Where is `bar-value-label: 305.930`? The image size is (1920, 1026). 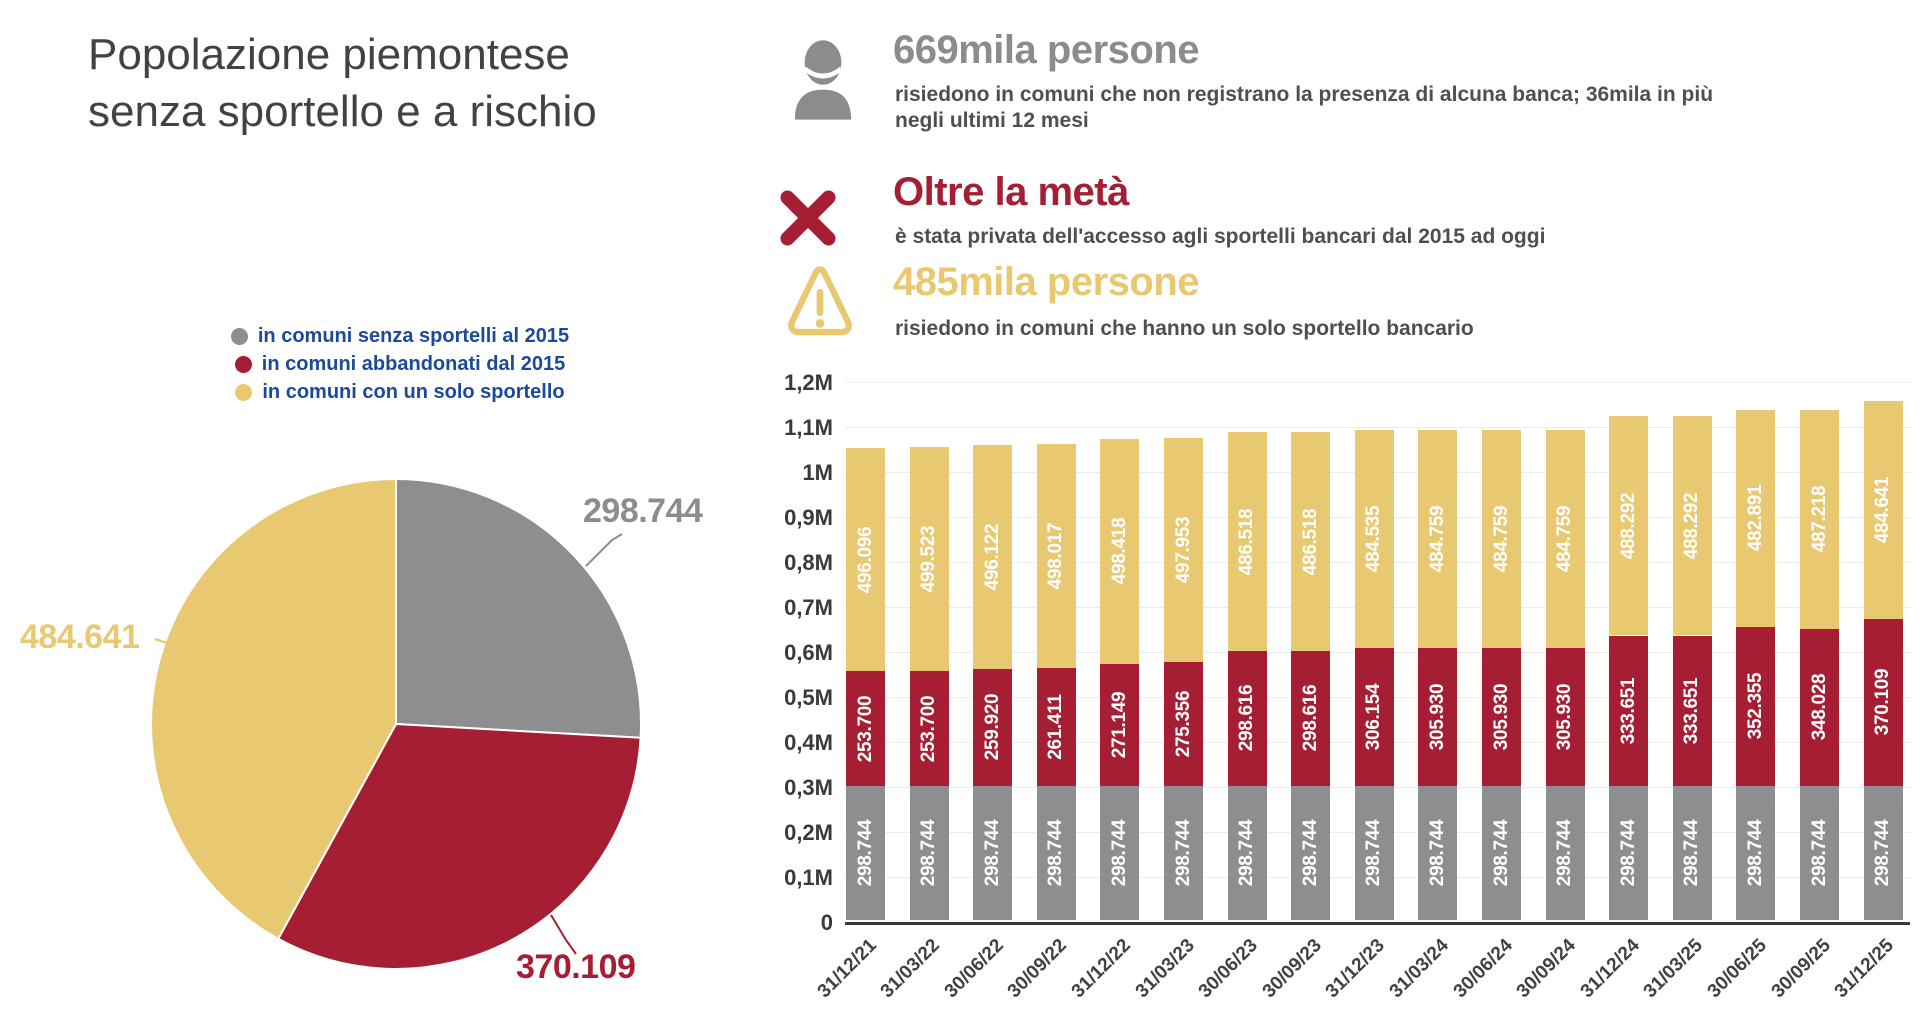 bar-value-label: 305.930 is located at coordinates (1501, 717).